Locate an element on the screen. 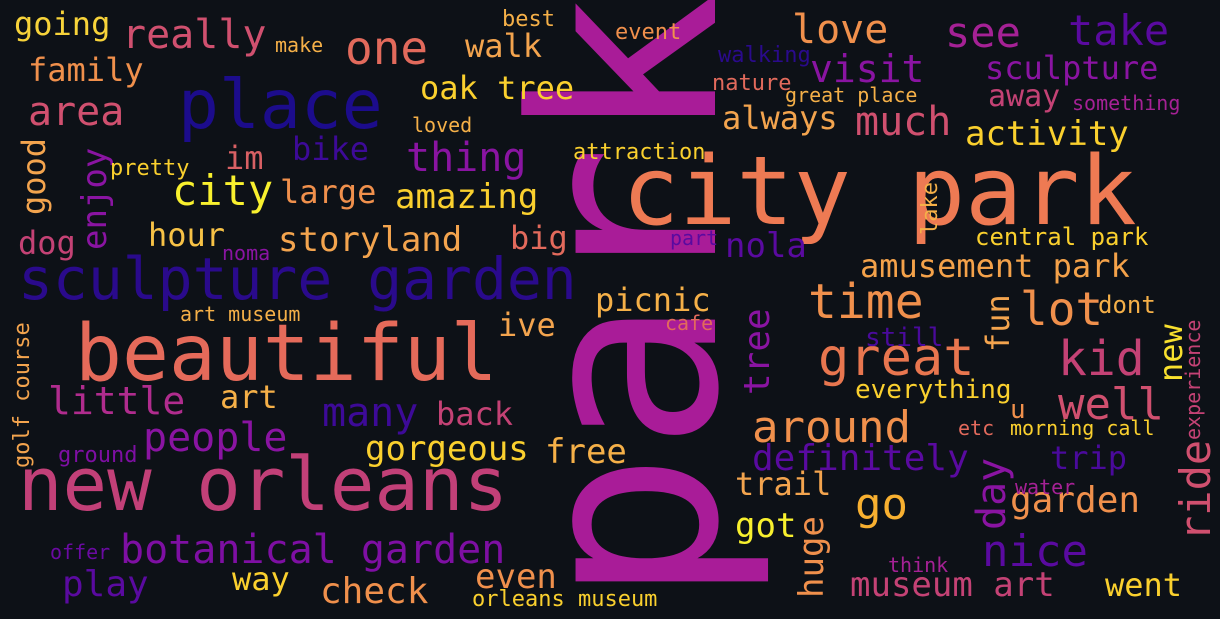  word-botanical-garden: botanical garden is located at coordinates (313, 550).